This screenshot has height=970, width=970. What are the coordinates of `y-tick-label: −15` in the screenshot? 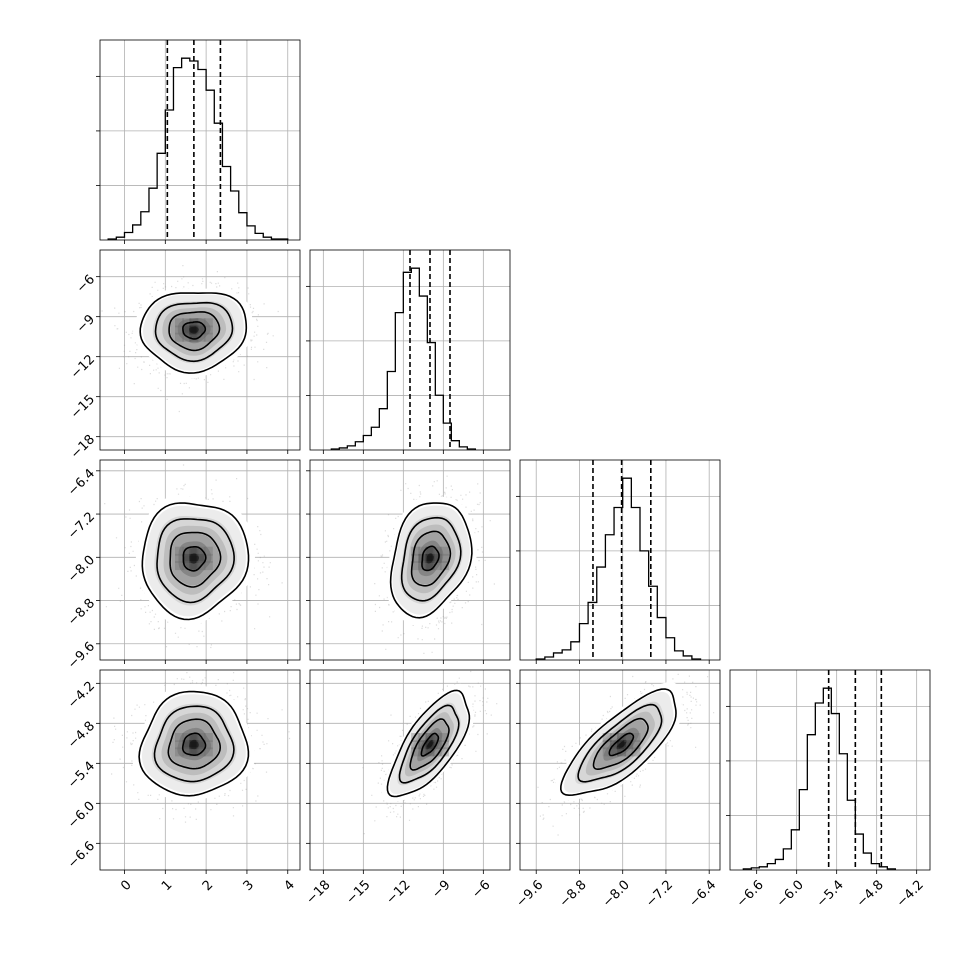 It's located at (83, 407).